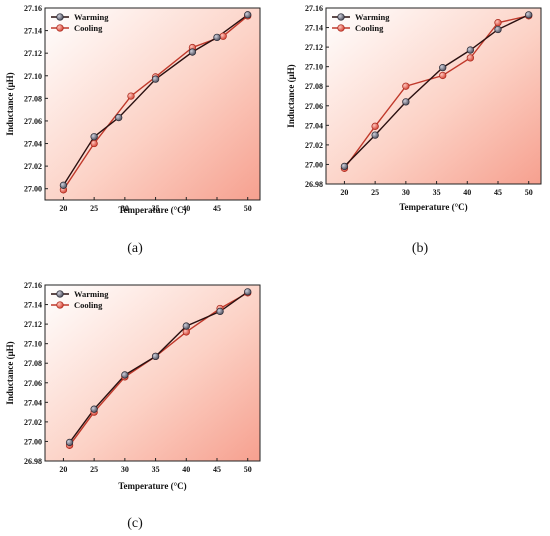  Describe the element at coordinates (33, 305) in the screenshot. I see `y-tick-label: 27.14` at that location.